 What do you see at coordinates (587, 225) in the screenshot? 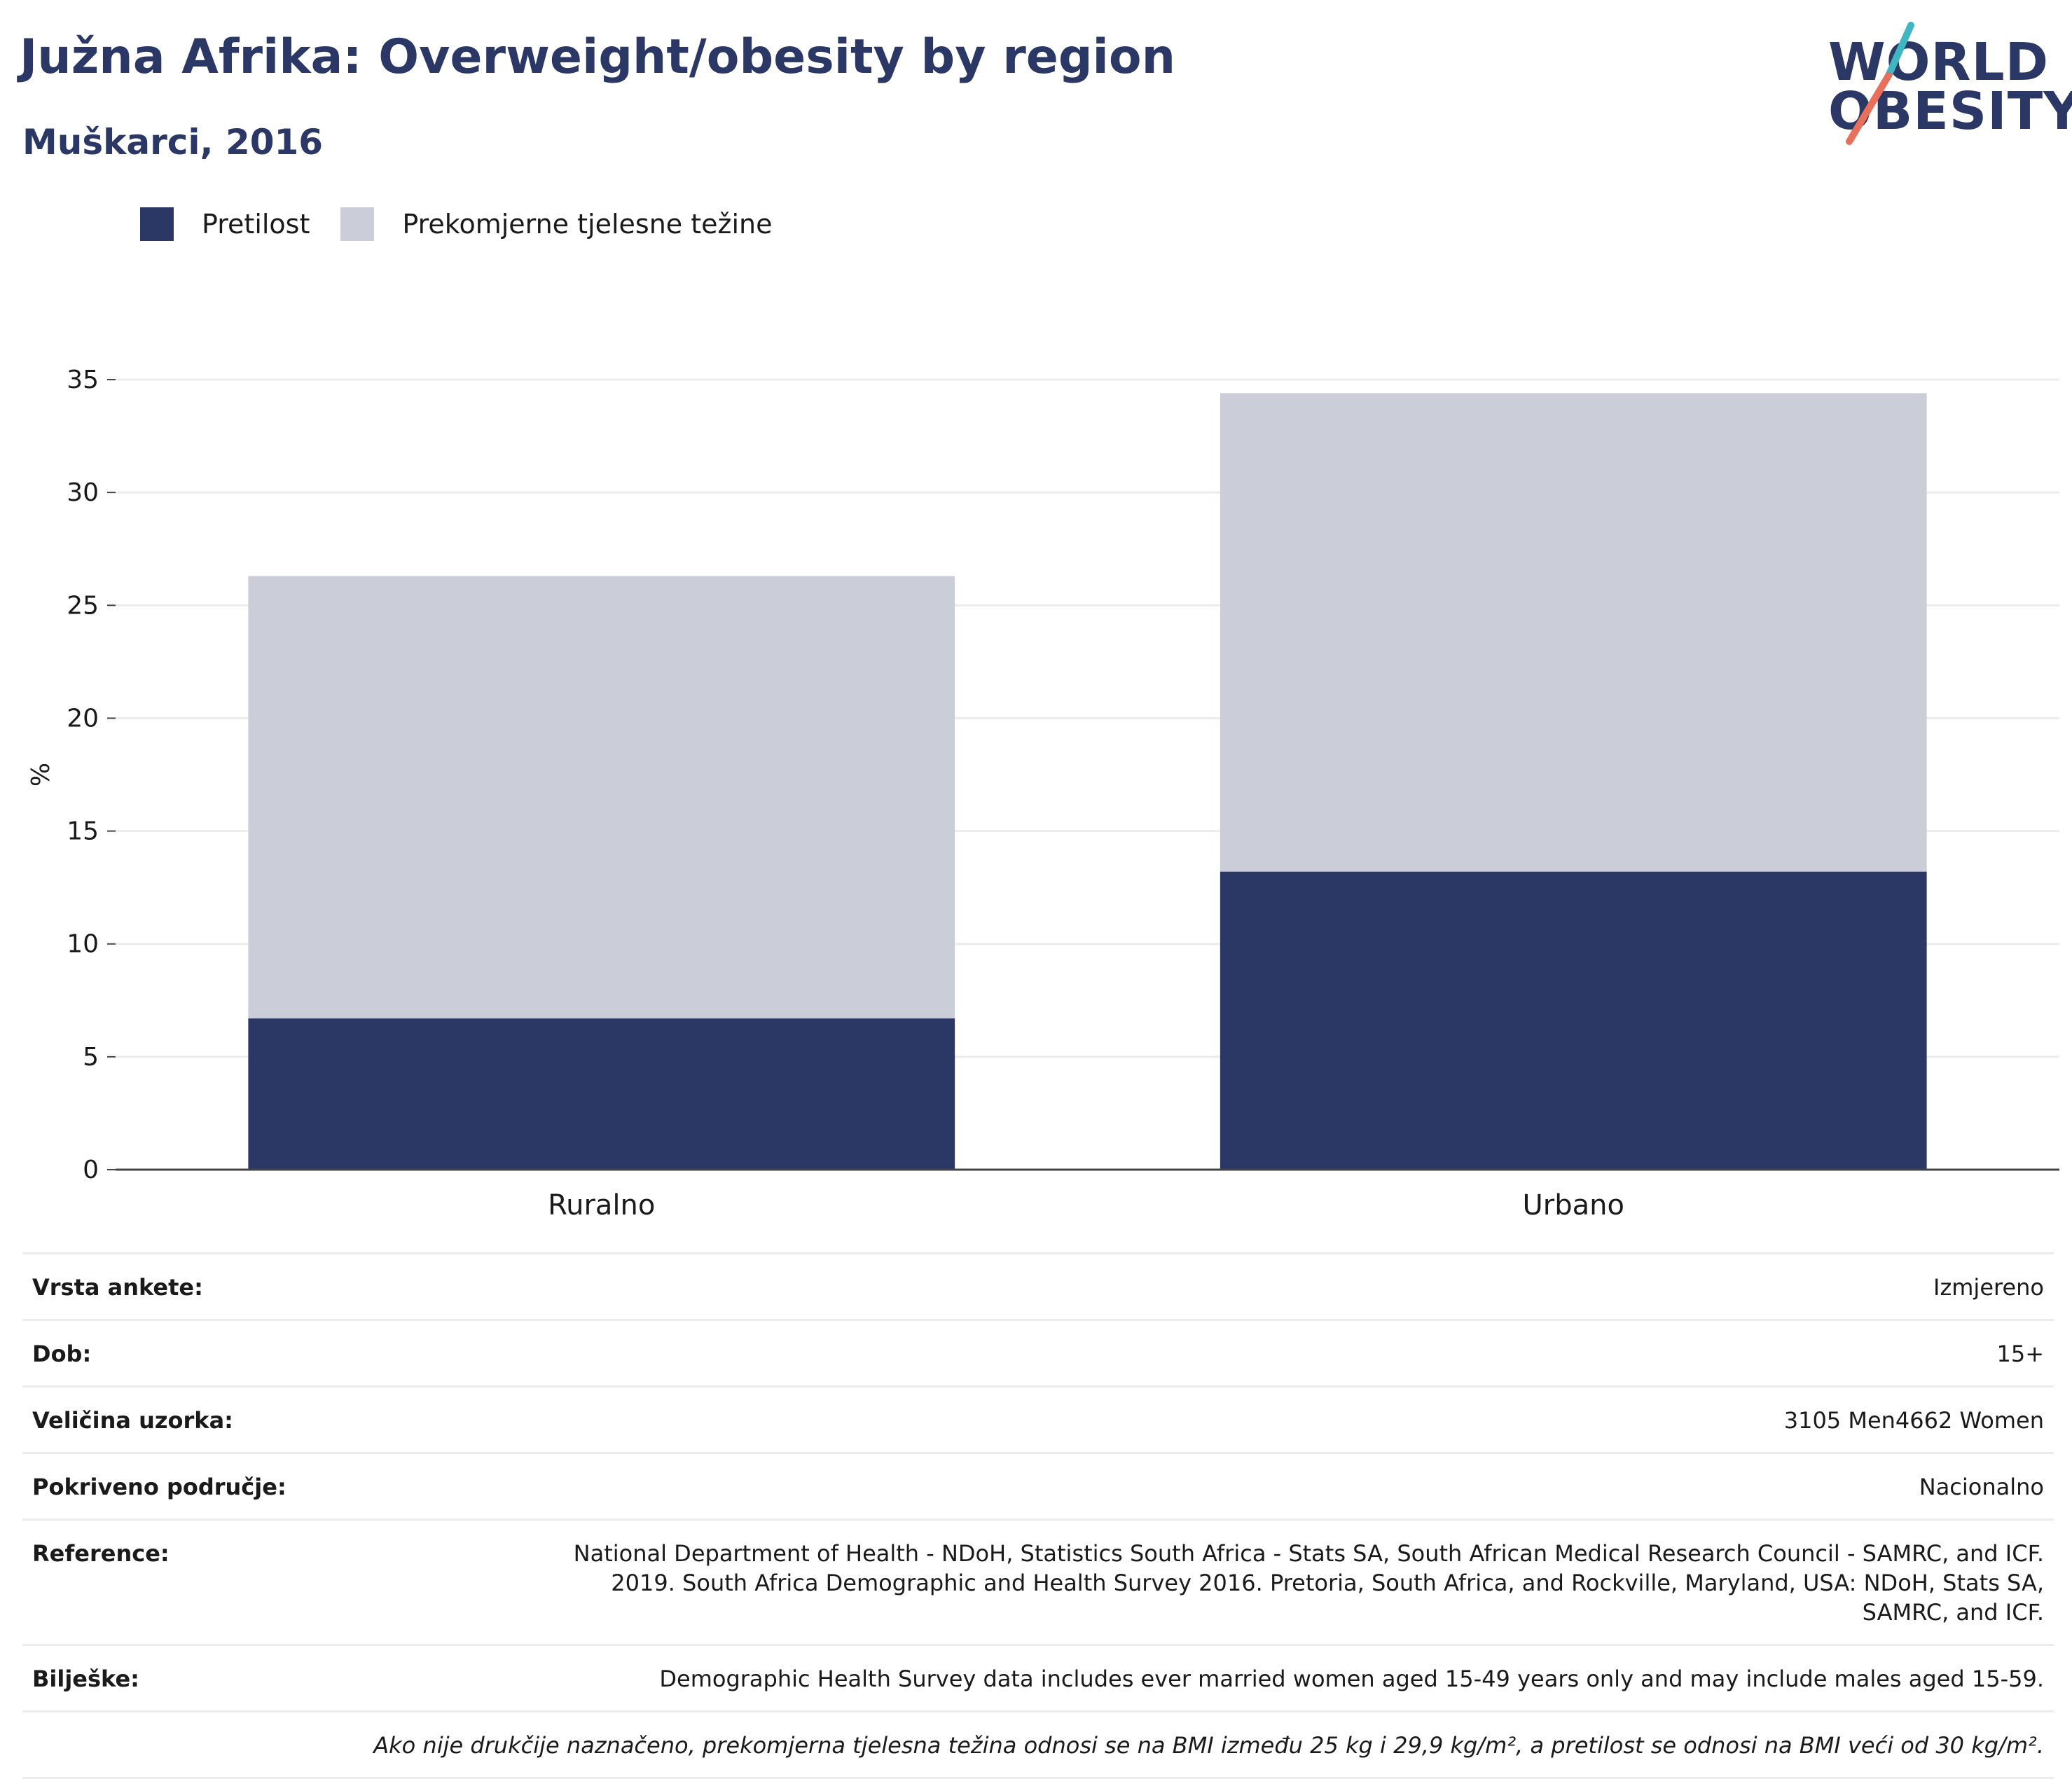
I see `legend-label-overweight: Prekomjerne tjelesne težine` at bounding box center [587, 225].